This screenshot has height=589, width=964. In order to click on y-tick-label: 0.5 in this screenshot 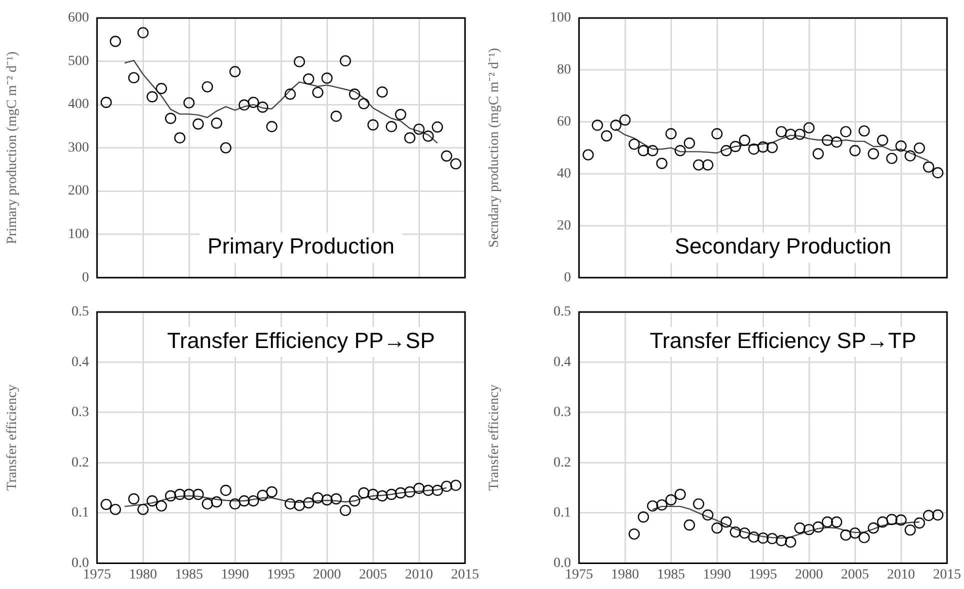, I will do `click(80, 312)`.